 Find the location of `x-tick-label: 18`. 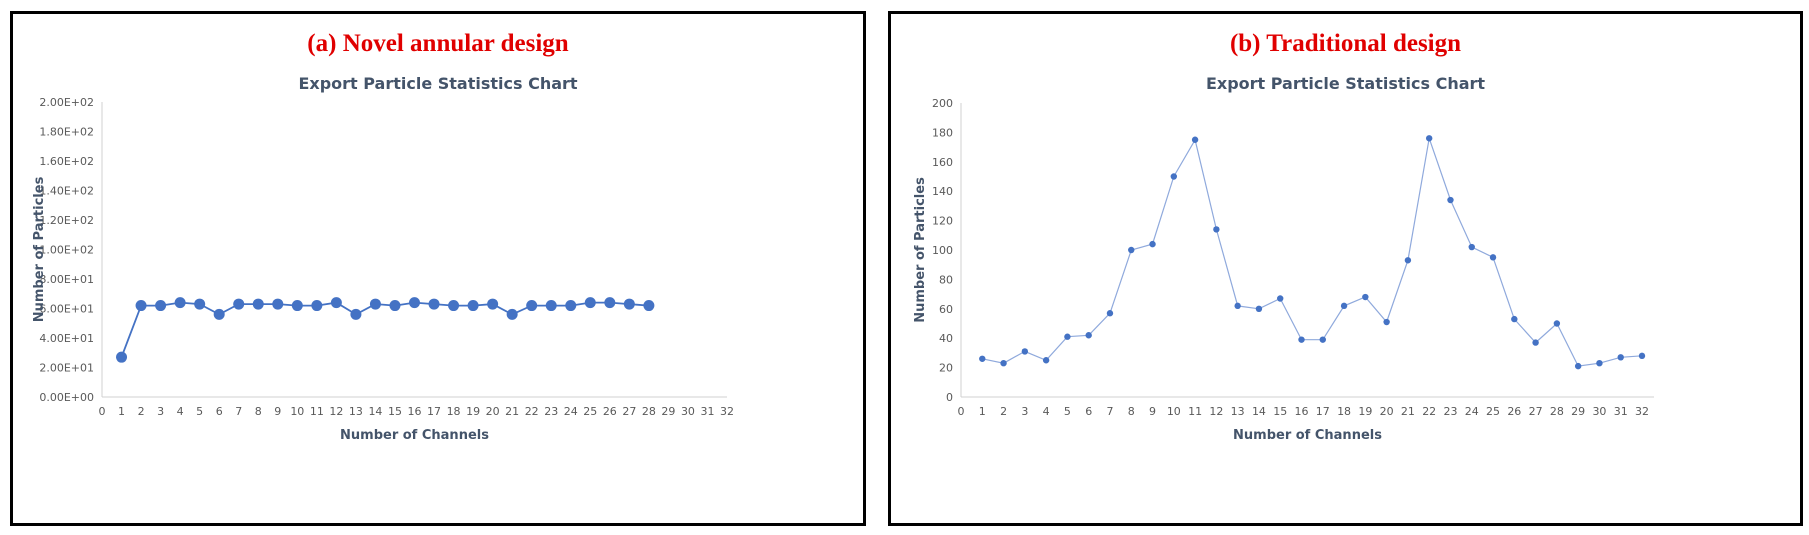

x-tick-label: 18 is located at coordinates (1344, 411).